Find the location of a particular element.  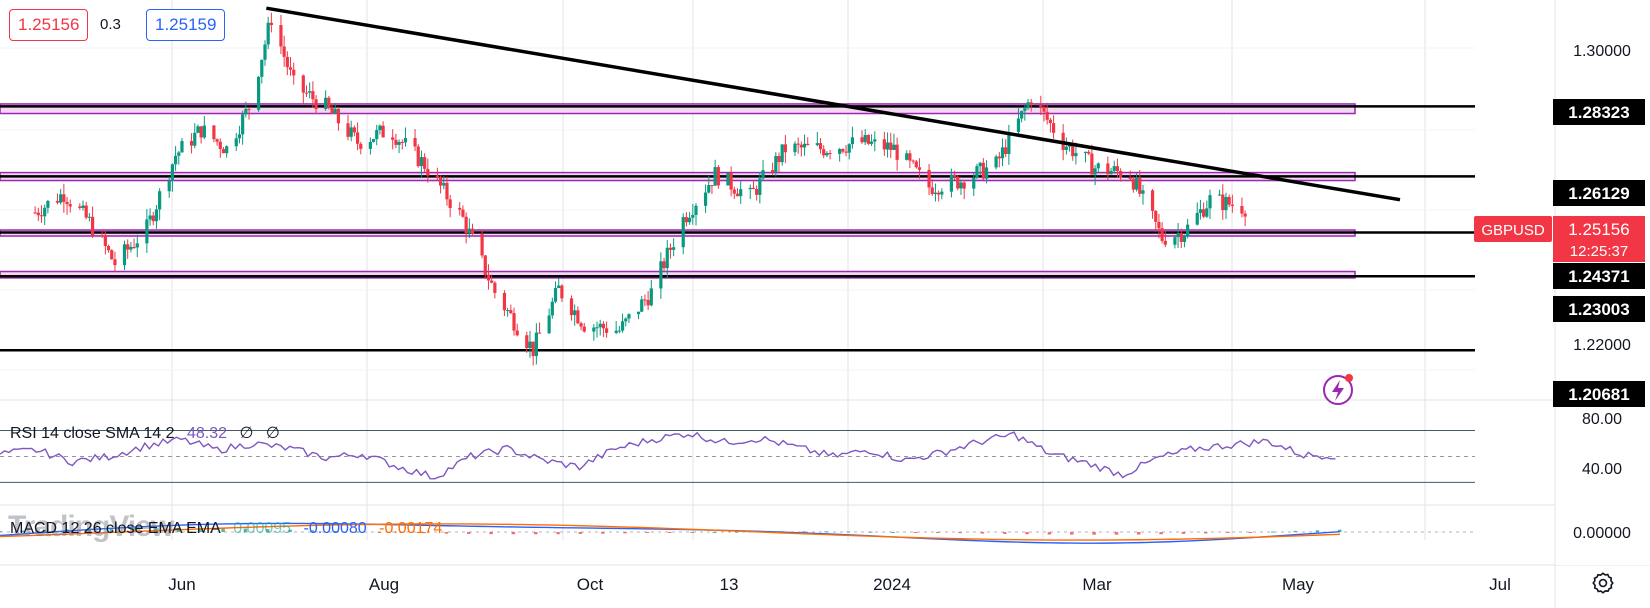

symbol-tag-box is located at coordinates (1513, 229).